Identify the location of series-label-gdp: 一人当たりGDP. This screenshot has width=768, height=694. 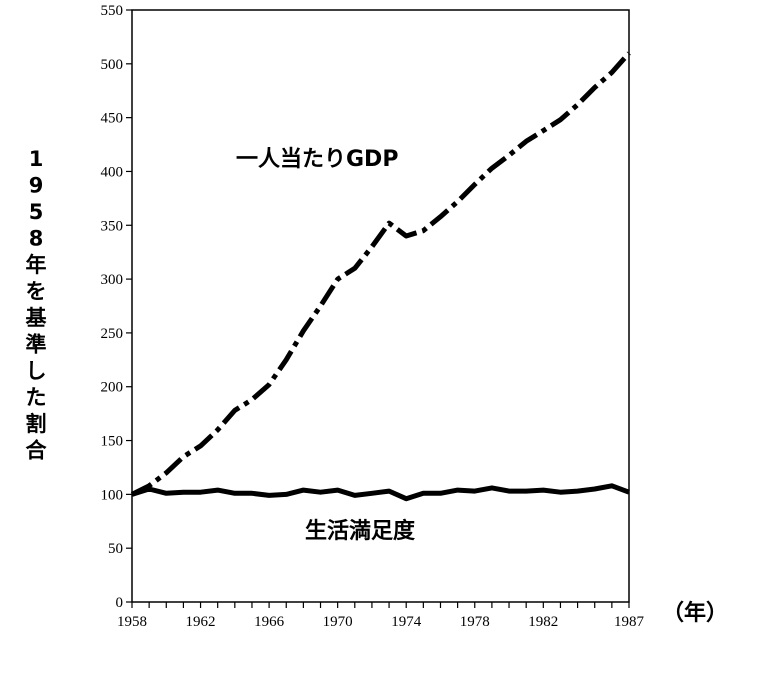
(317, 159).